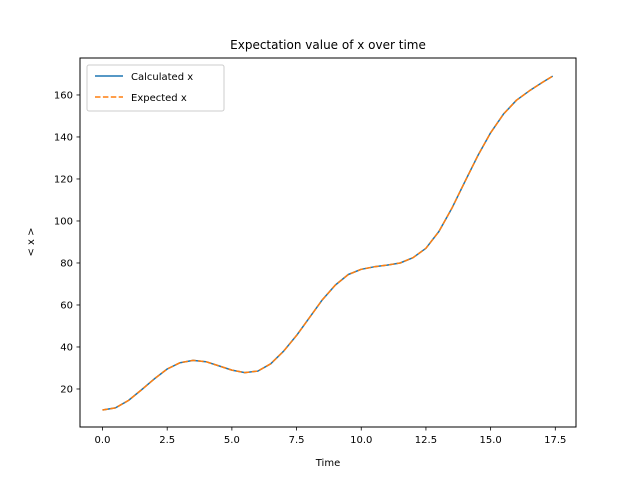  What do you see at coordinates (63, 179) in the screenshot?
I see `y-tick-label: 120` at bounding box center [63, 179].